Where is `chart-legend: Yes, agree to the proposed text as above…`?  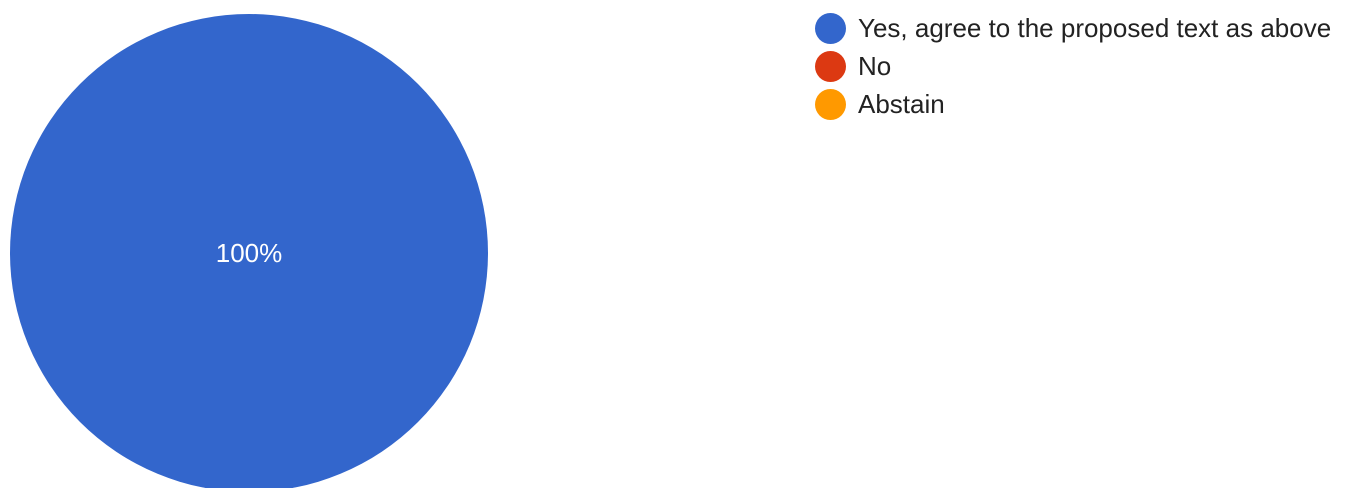
chart-legend: Yes, agree to the proposed text as above… is located at coordinates (1087, 69).